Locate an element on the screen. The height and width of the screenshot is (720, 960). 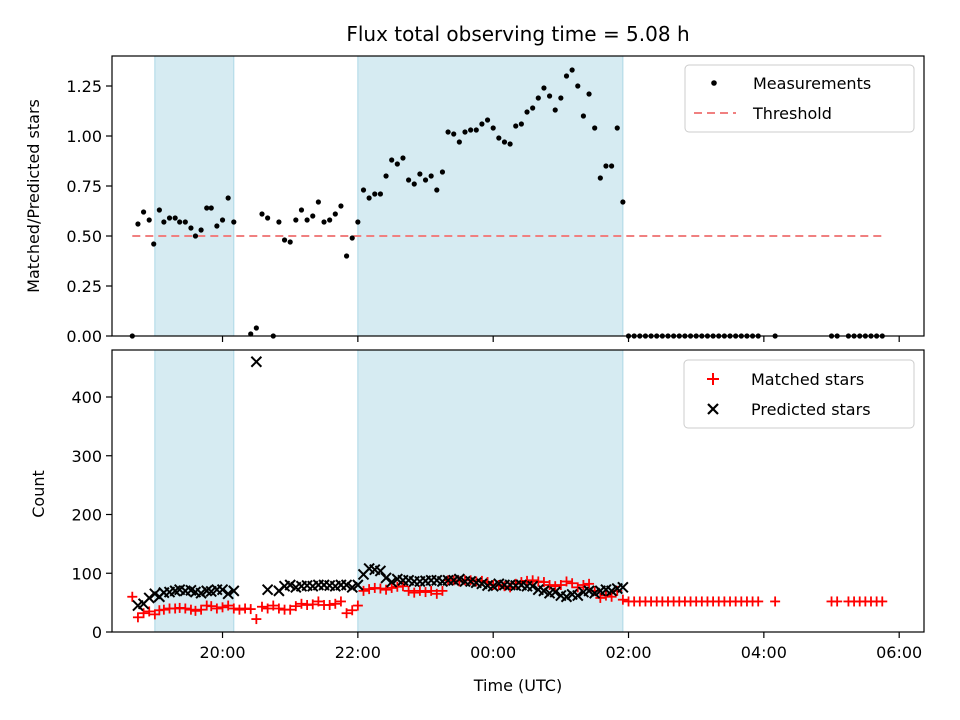
y-tick-label: 200 is located at coordinates (86, 515).